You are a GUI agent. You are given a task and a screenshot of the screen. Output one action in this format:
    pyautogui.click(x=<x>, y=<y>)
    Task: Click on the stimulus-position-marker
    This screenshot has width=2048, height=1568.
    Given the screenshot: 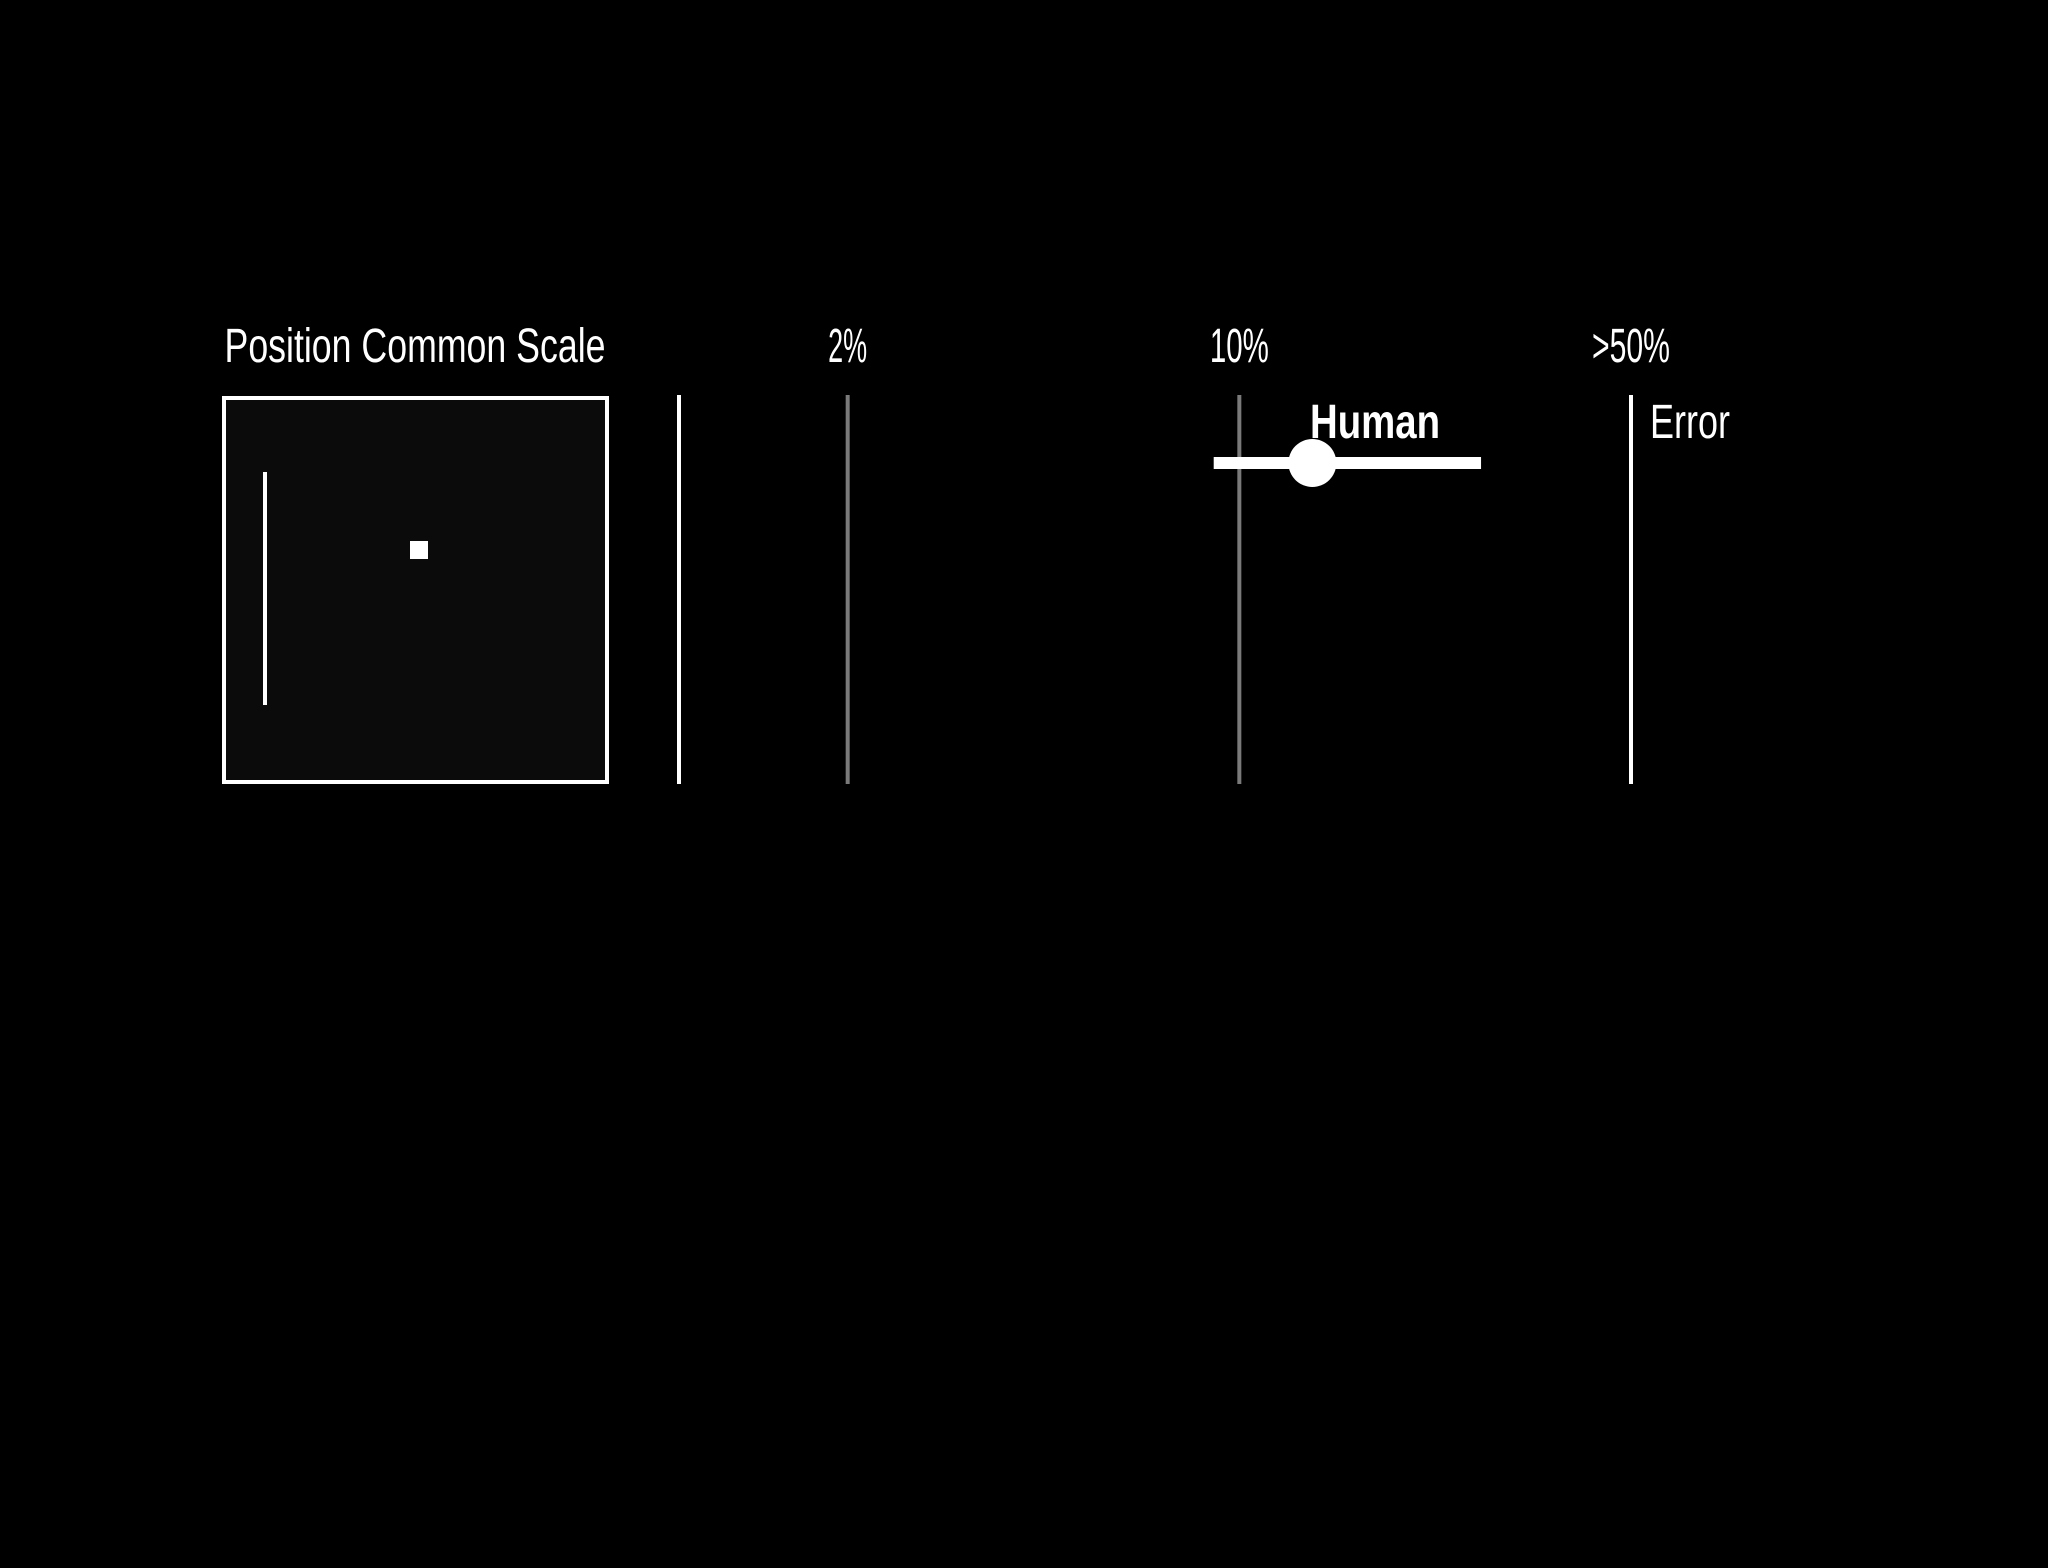 What is the action you would take?
    pyautogui.click(x=419, y=550)
    